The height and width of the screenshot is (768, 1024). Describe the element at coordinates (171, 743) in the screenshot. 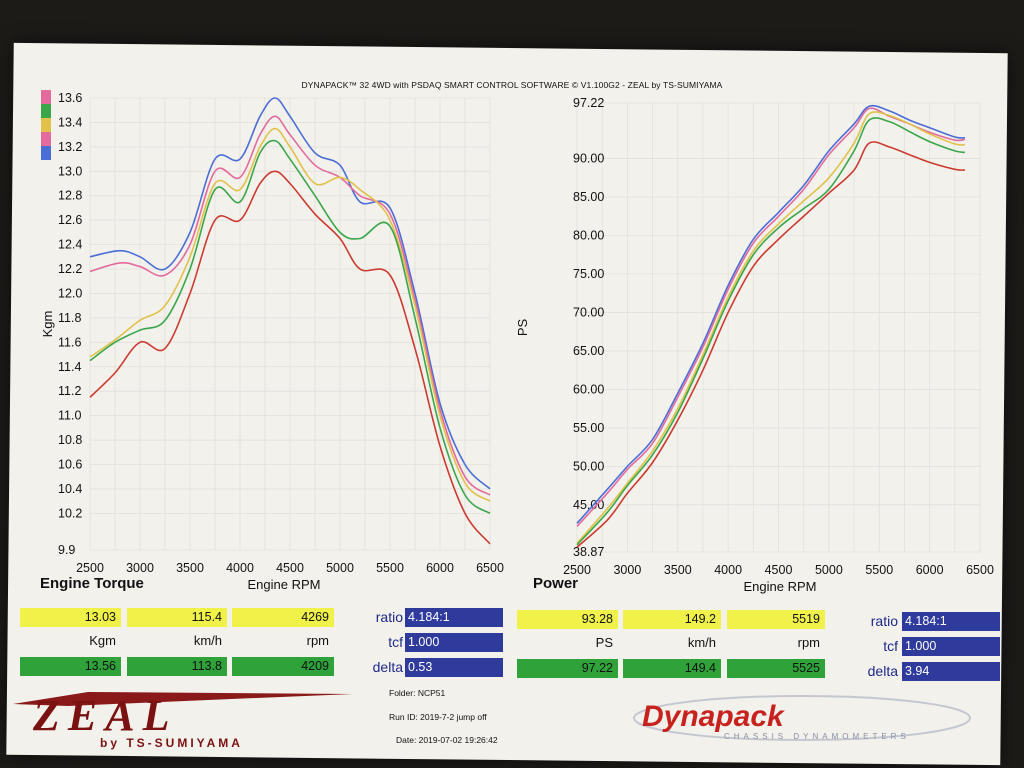

I see `zeal-logo-subtext: by TS-SUMIYAMA` at that location.